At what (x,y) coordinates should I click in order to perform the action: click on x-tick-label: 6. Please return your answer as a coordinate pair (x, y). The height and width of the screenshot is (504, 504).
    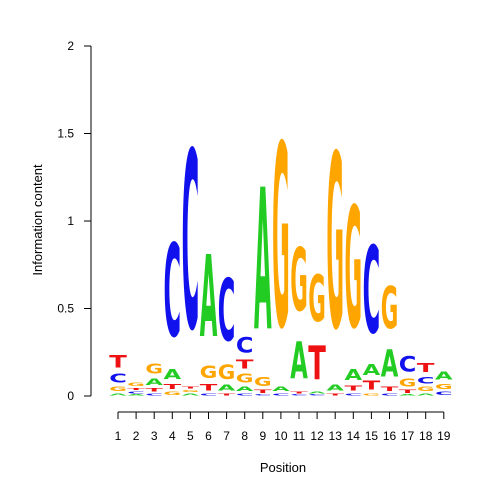
    Looking at the image, I should click on (208, 436).